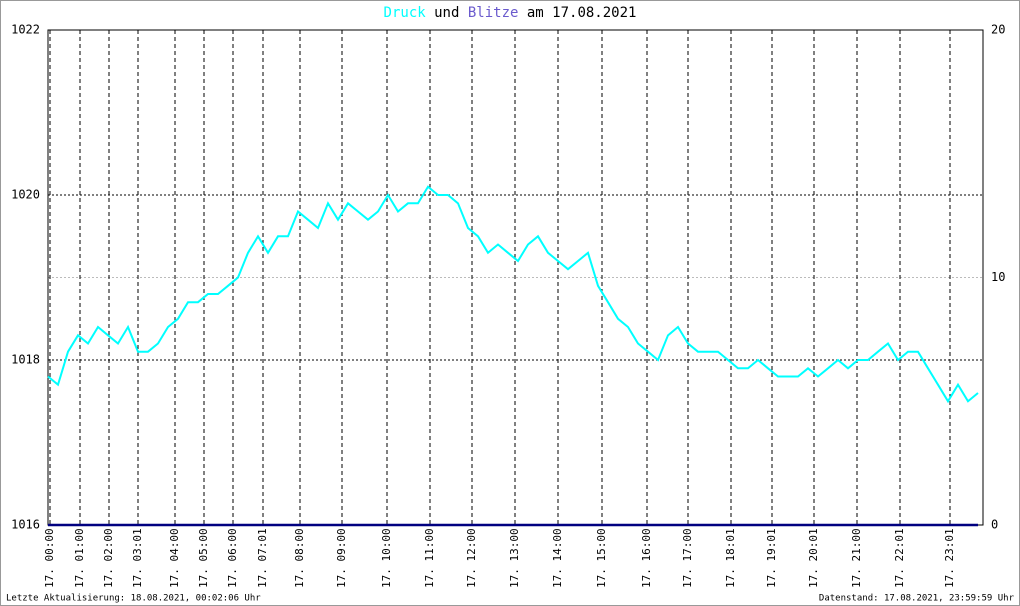  What do you see at coordinates (108, 558) in the screenshot?
I see `x-tick-label: 17. 02:00` at bounding box center [108, 558].